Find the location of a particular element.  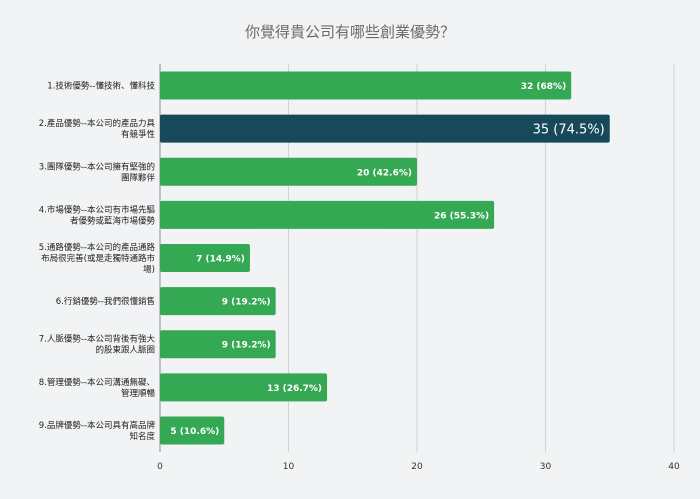

x-tick-label: 30 is located at coordinates (546, 467).